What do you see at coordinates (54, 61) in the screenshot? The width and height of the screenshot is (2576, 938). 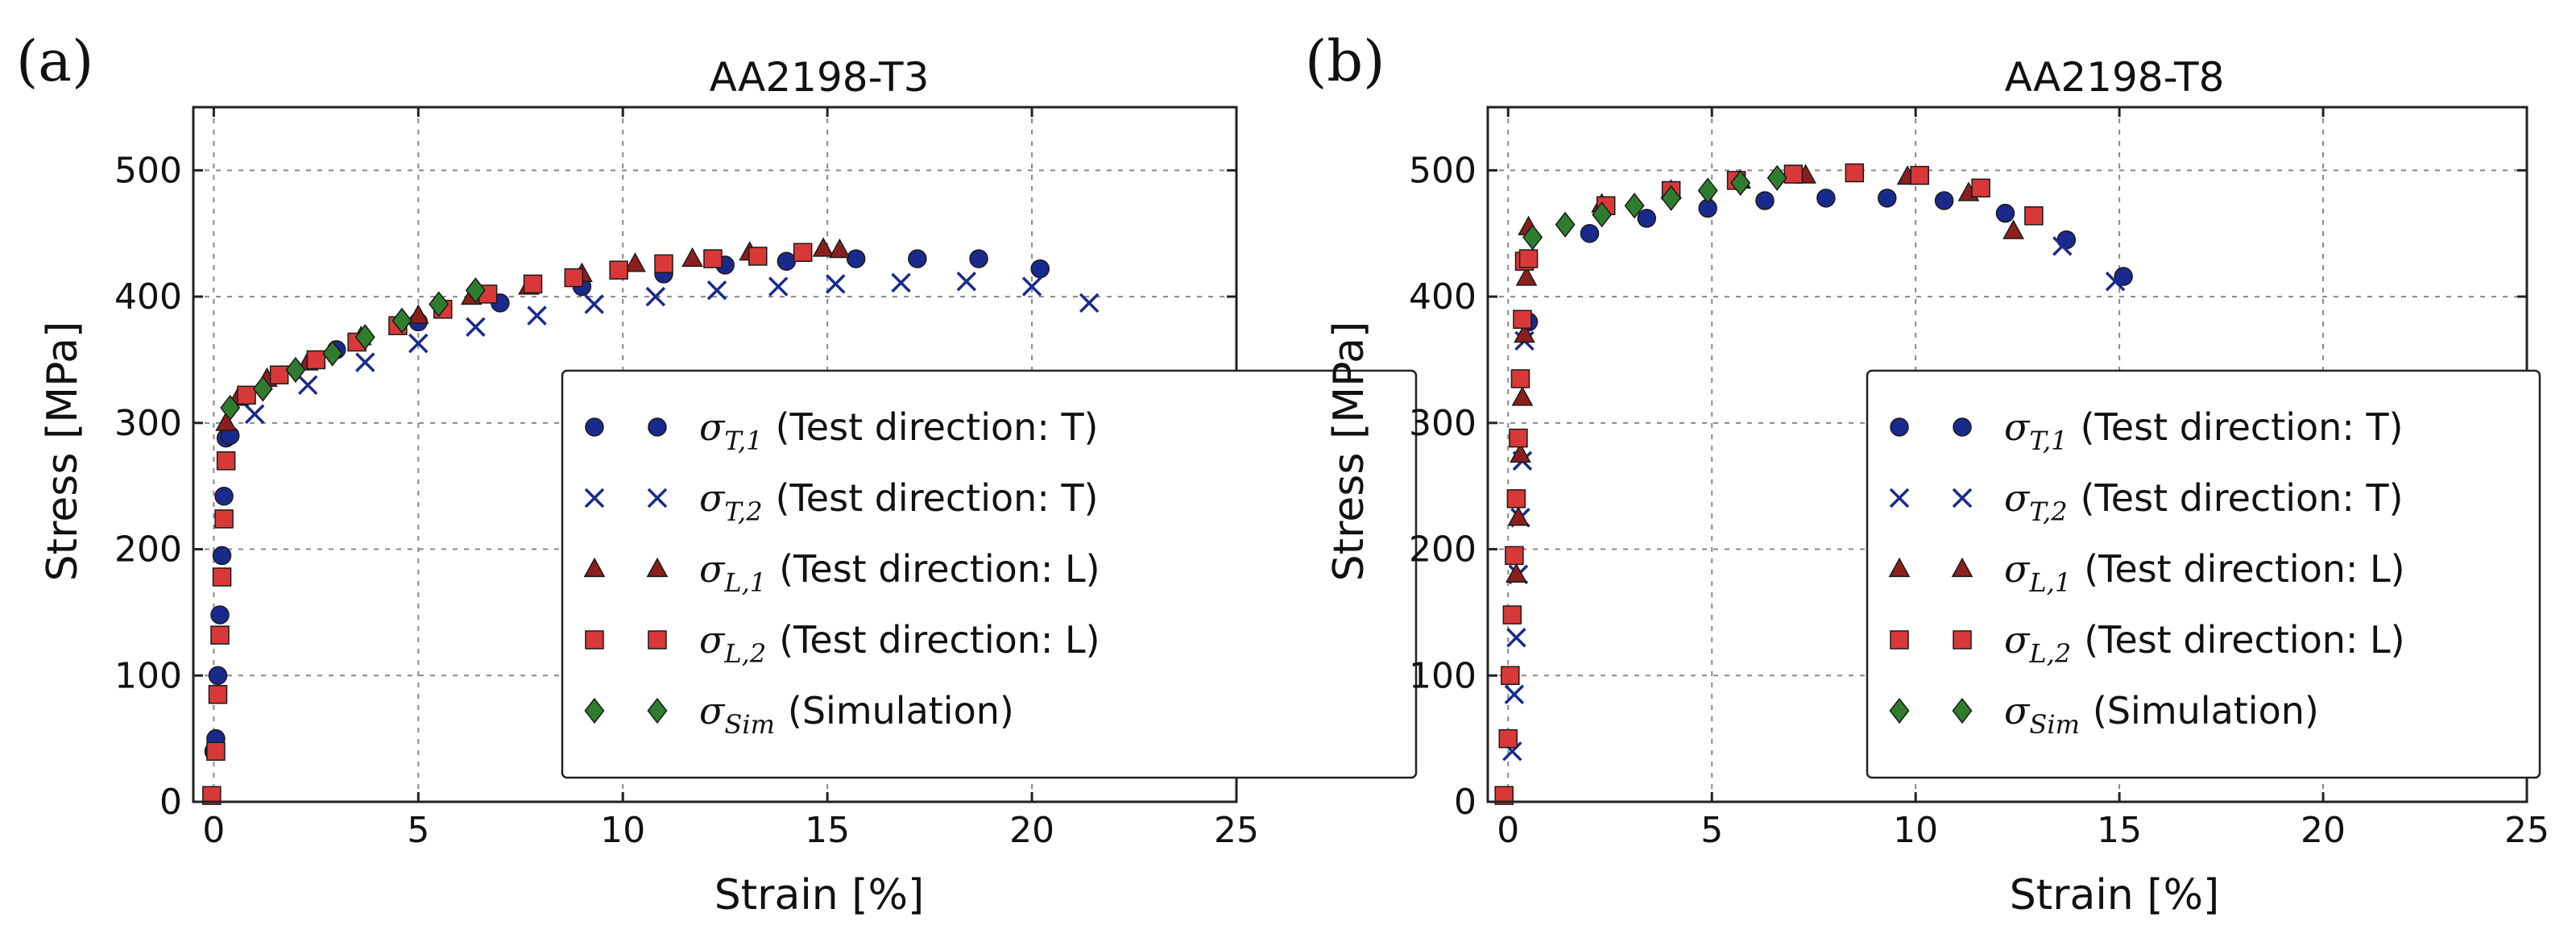 I see `panel-label-a: (a)` at bounding box center [54, 61].